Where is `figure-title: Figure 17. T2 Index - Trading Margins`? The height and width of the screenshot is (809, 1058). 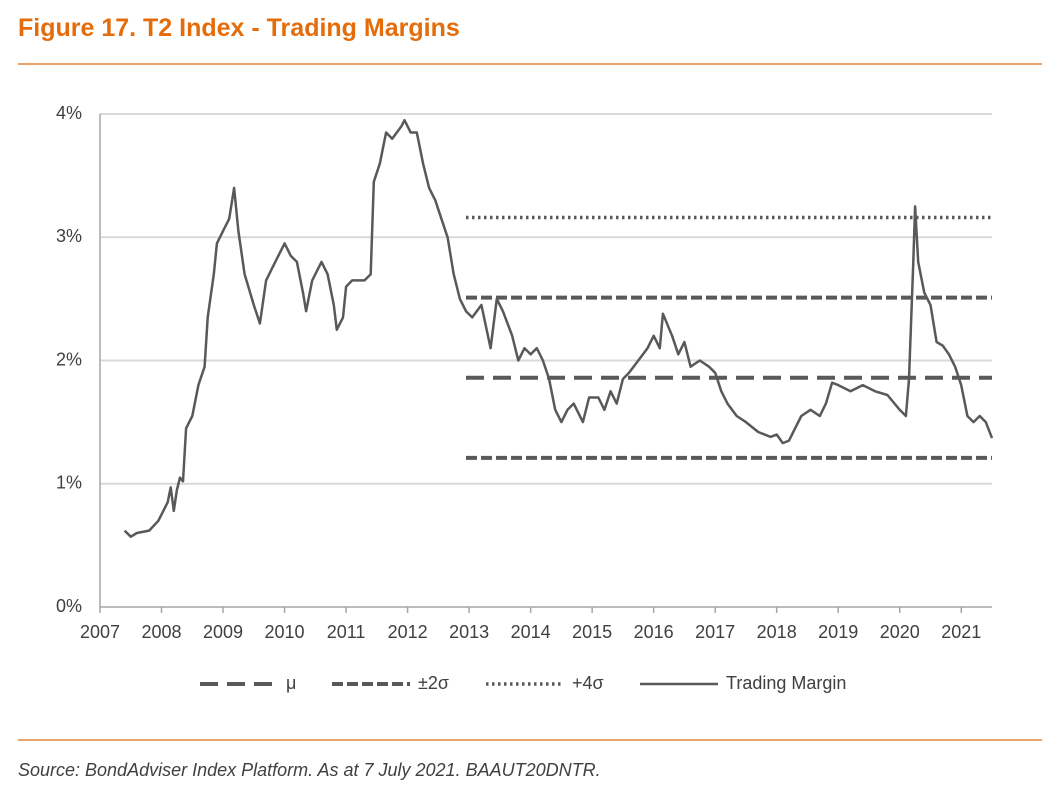 figure-title: Figure 17. T2 Index - Trading Margins is located at coordinates (239, 28).